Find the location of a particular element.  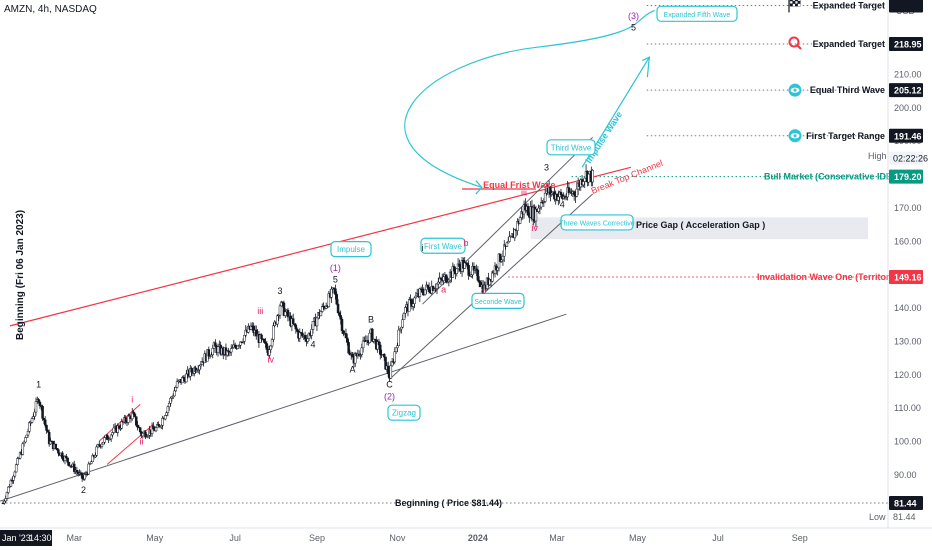

high-label: High is located at coordinates (877, 156).